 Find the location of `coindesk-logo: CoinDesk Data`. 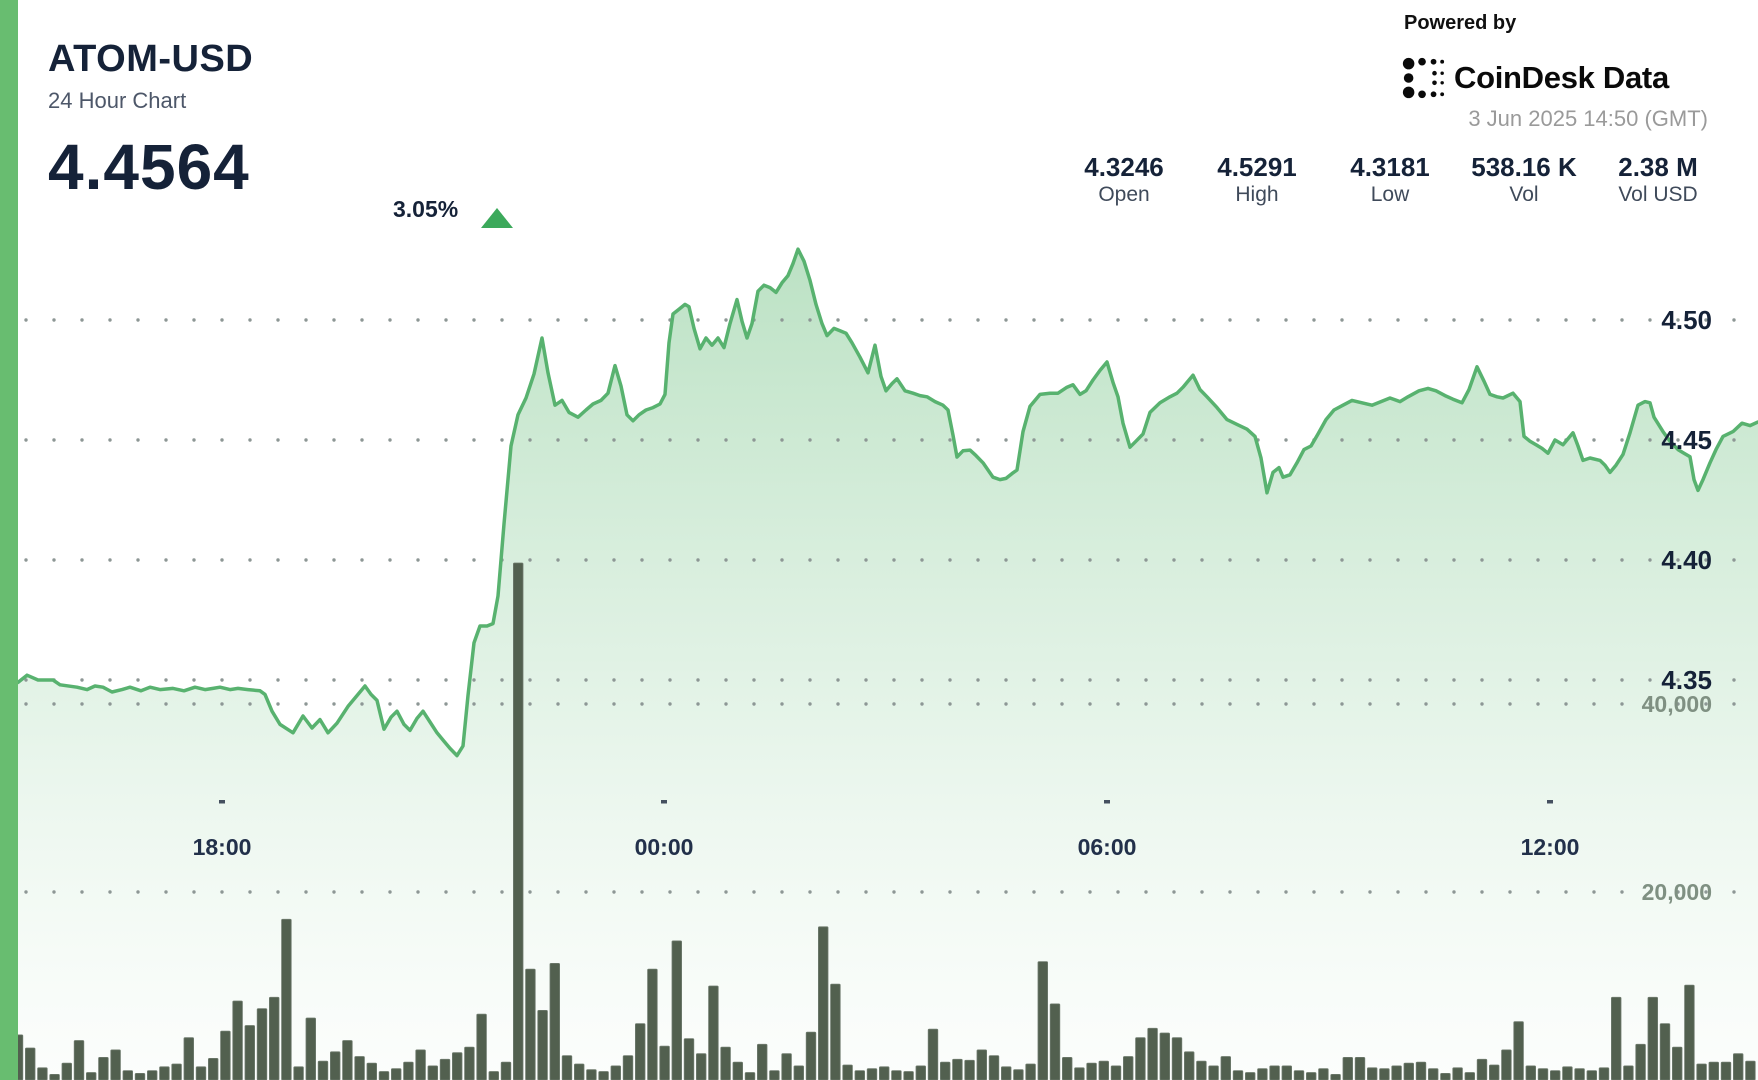

coindesk-logo: CoinDesk Data is located at coordinates (1565, 78).